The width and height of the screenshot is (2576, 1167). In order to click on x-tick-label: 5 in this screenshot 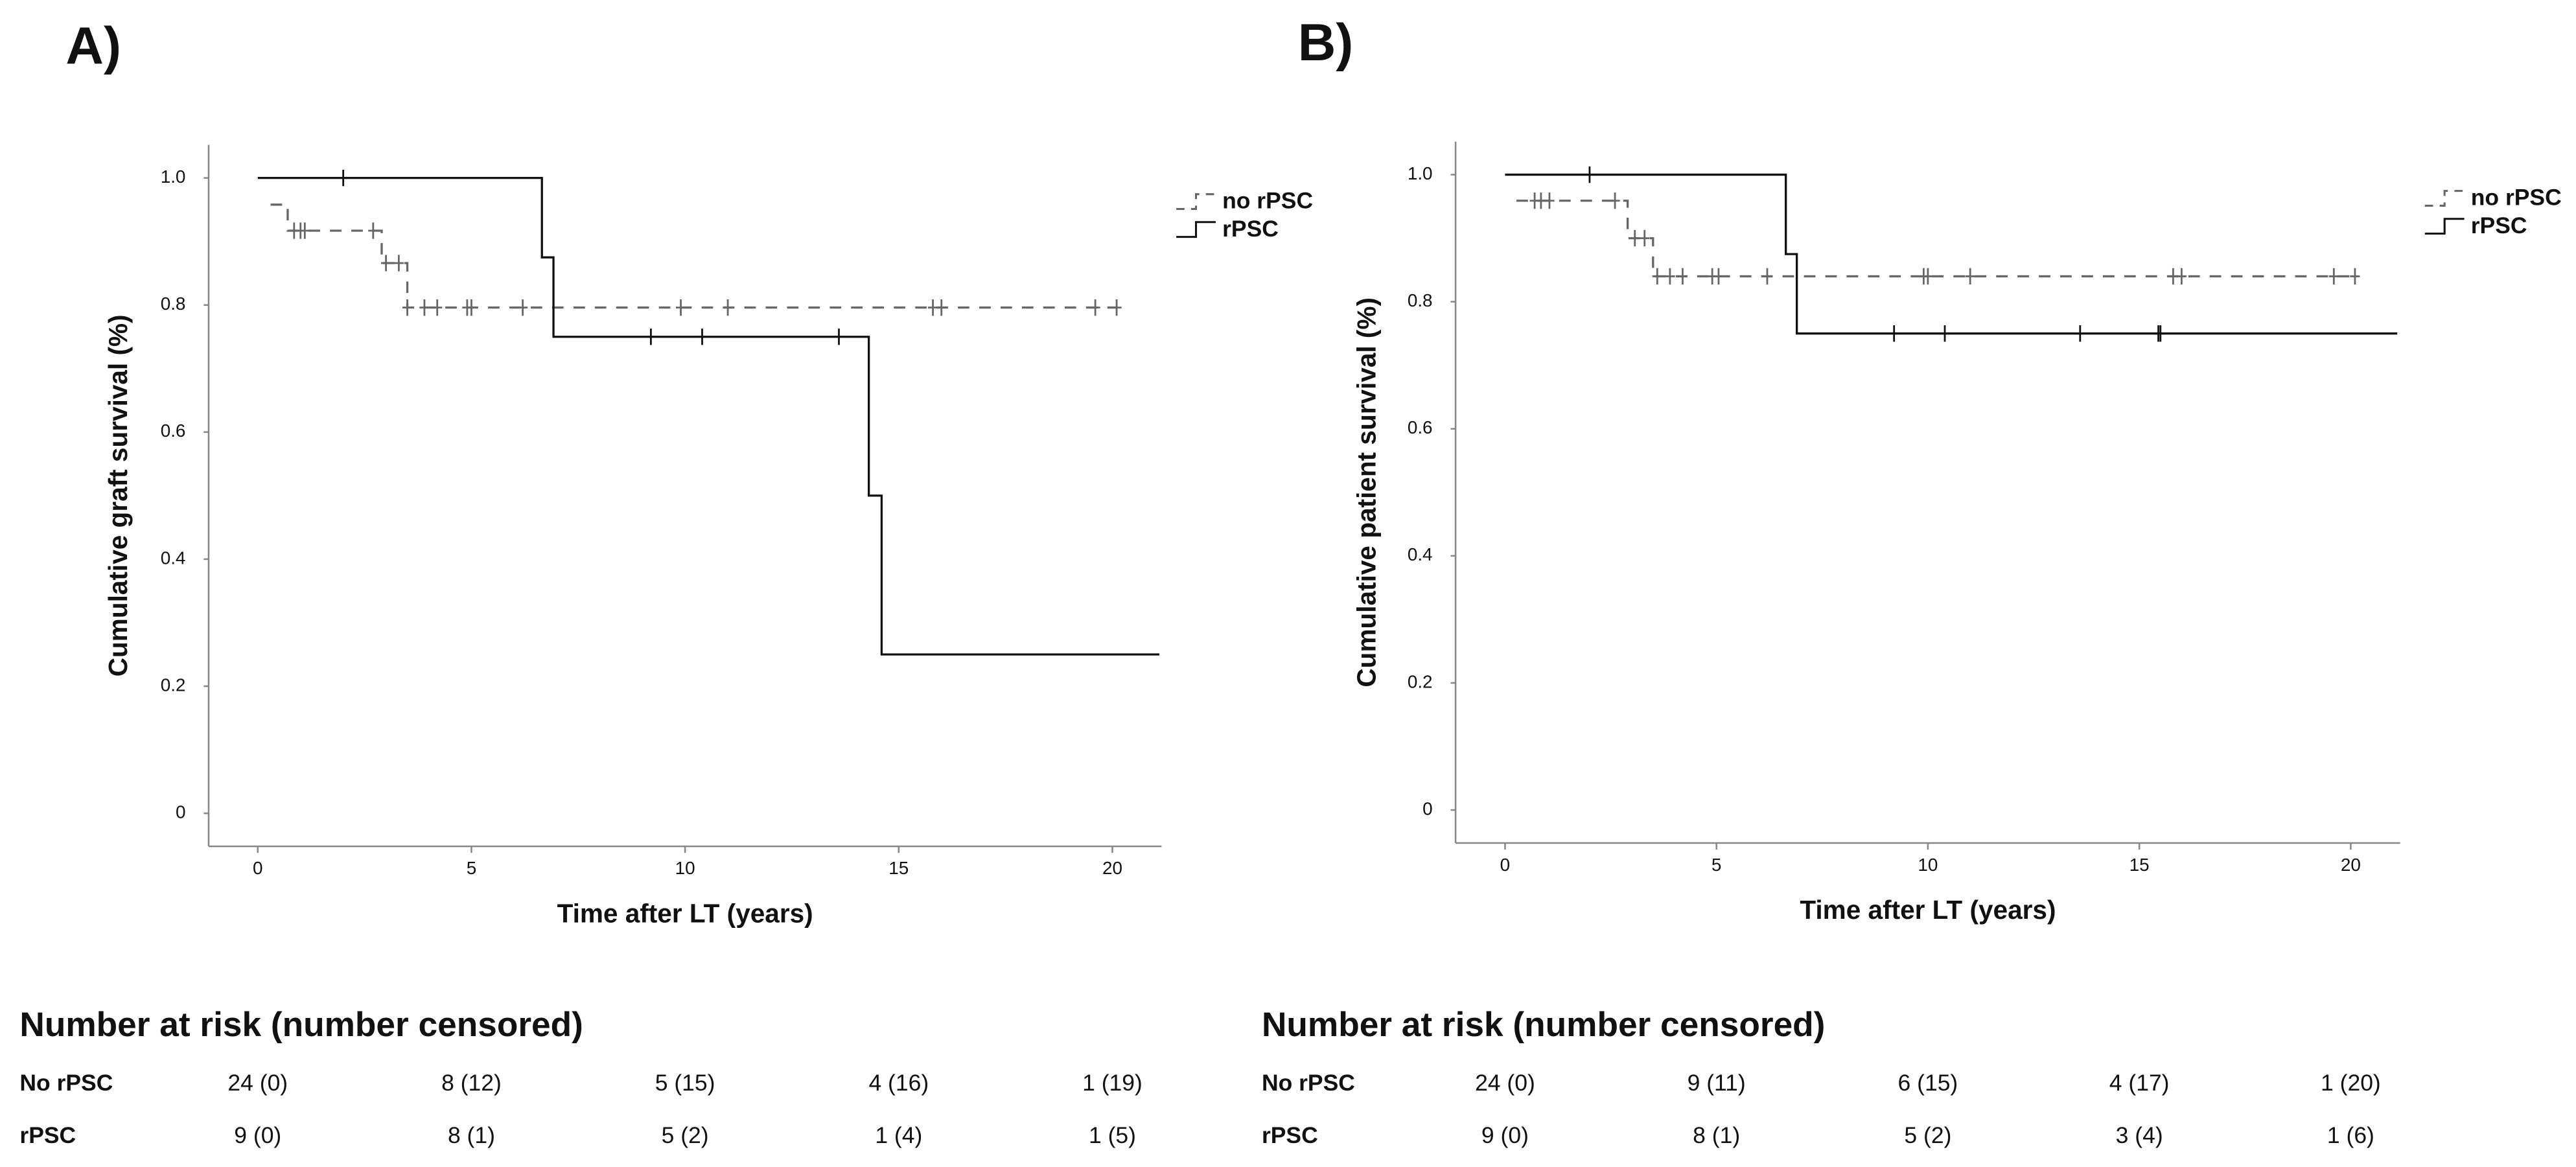, I will do `click(1717, 865)`.